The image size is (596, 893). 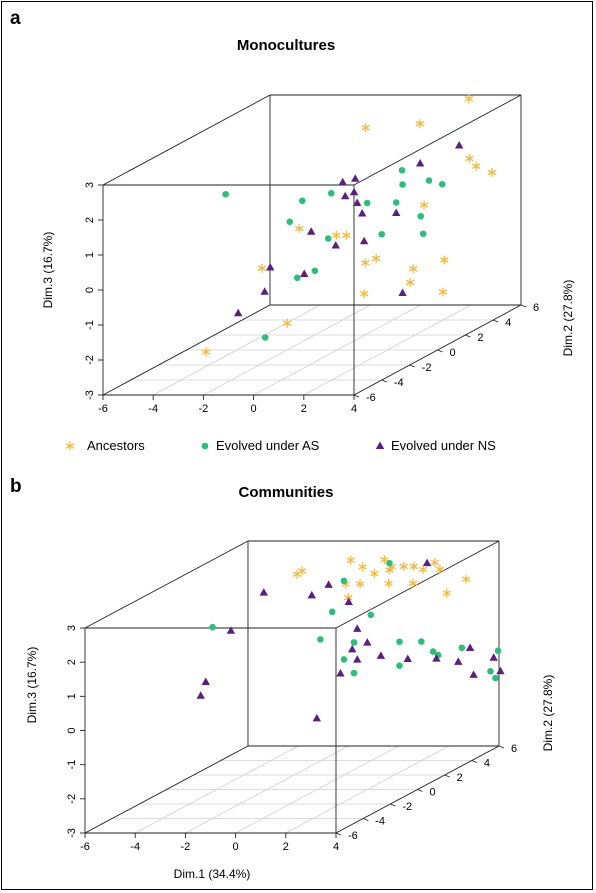 What do you see at coordinates (205, 446) in the screenshot?
I see `circle-icon` at bounding box center [205, 446].